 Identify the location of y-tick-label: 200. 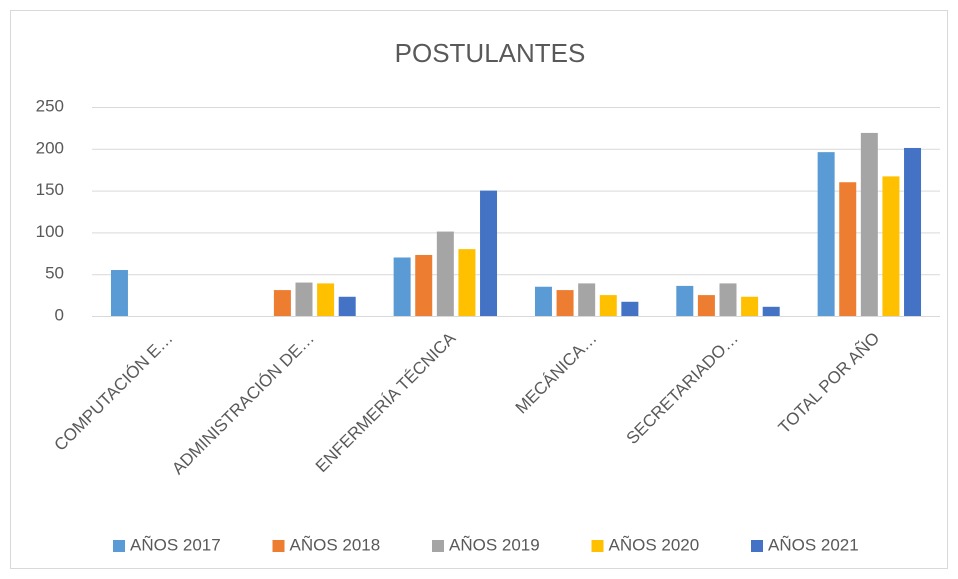
(50, 147).